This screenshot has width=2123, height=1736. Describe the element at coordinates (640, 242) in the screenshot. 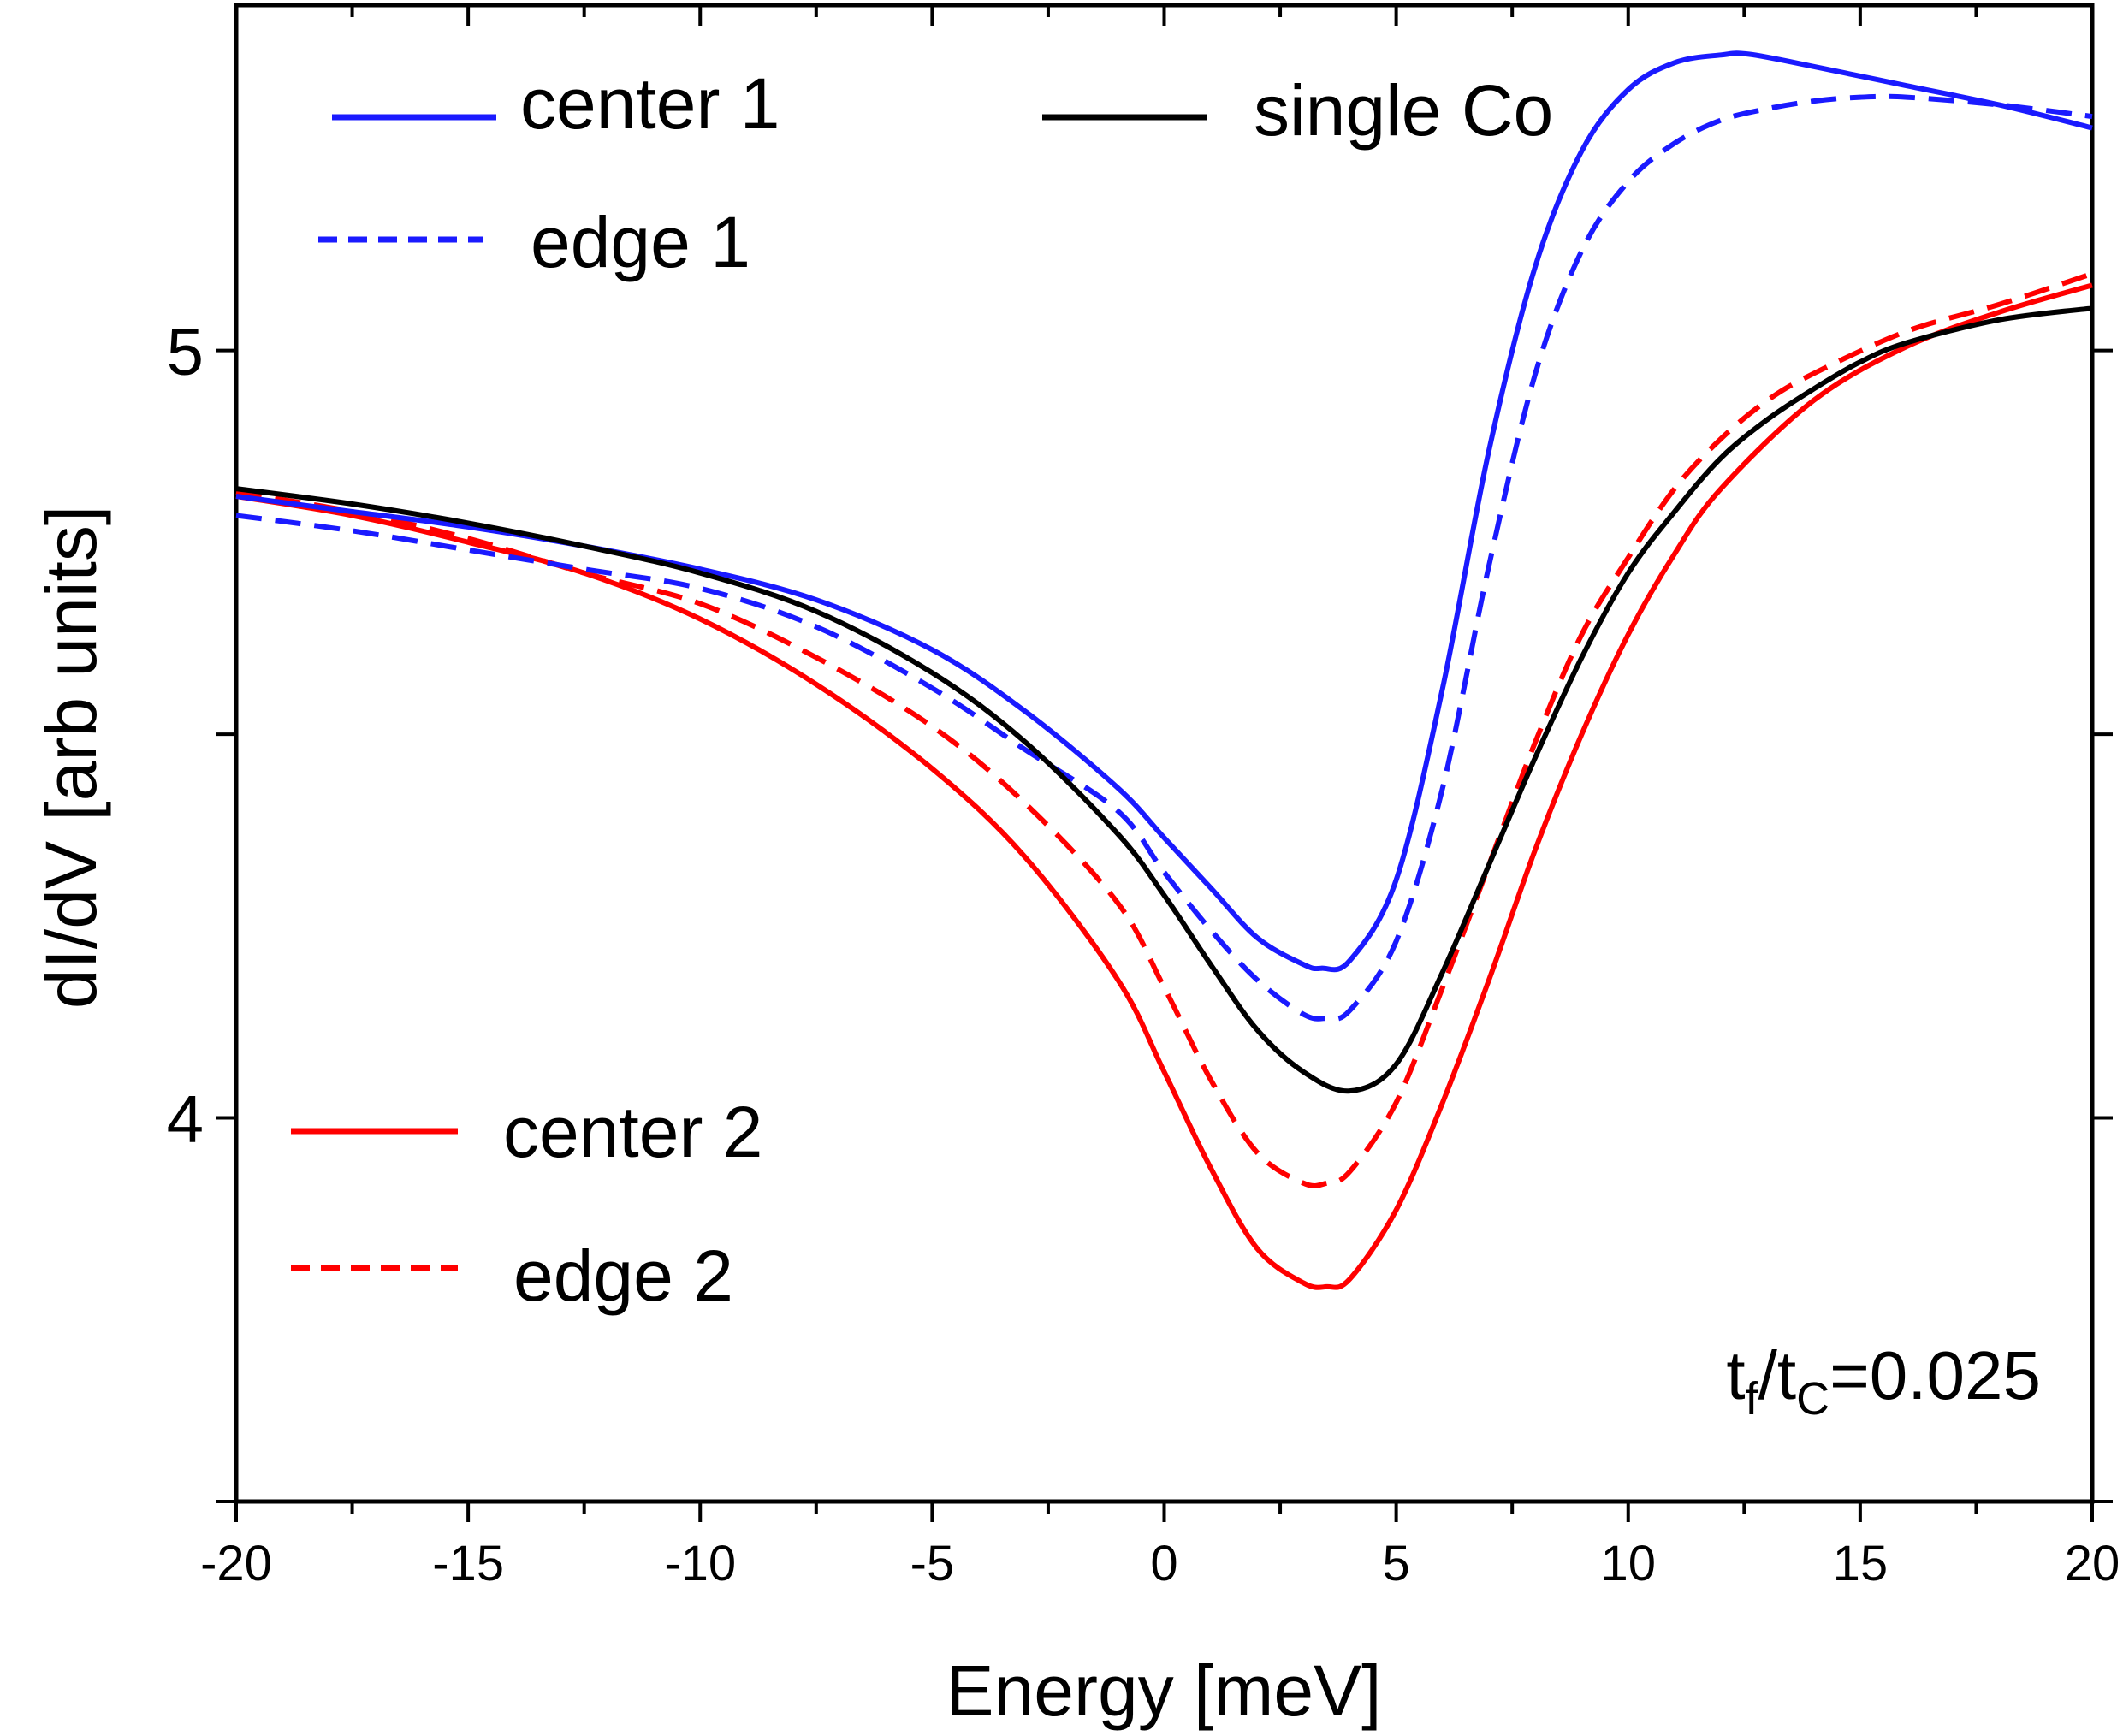

I see `legend-label-edge-1: edge 1` at that location.